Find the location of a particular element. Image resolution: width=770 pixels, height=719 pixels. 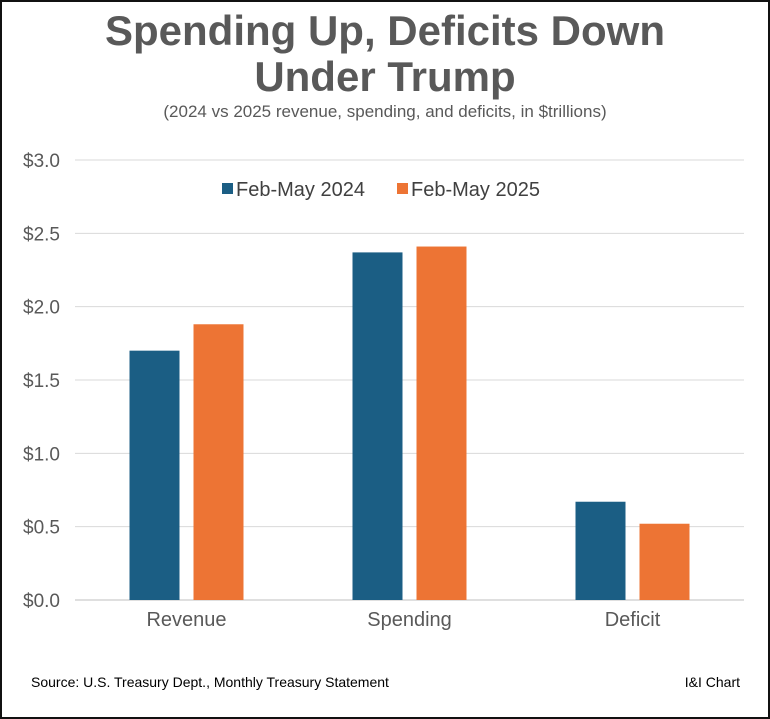

y-tick-label: $1.5 is located at coordinates (41, 381).